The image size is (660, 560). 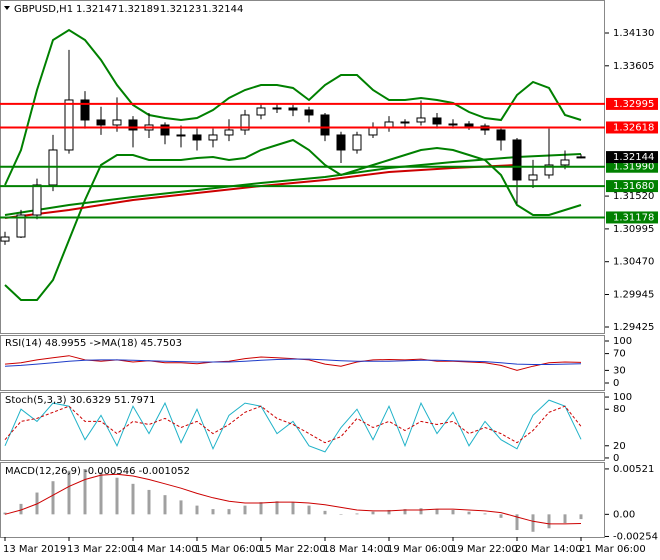 I want to click on y-tick-label: 1.29945, so click(x=633, y=295).